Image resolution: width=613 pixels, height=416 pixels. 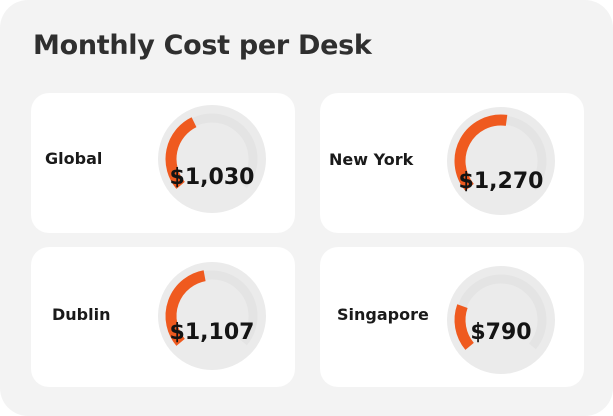 I want to click on gauge-value: $1,270, so click(x=501, y=181).